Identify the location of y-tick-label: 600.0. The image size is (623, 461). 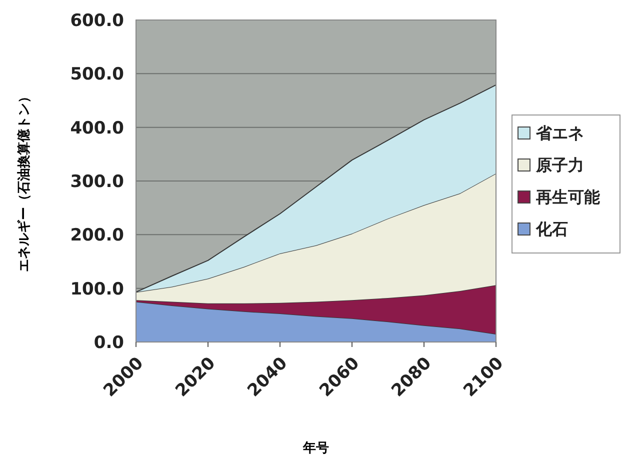
(97, 20).